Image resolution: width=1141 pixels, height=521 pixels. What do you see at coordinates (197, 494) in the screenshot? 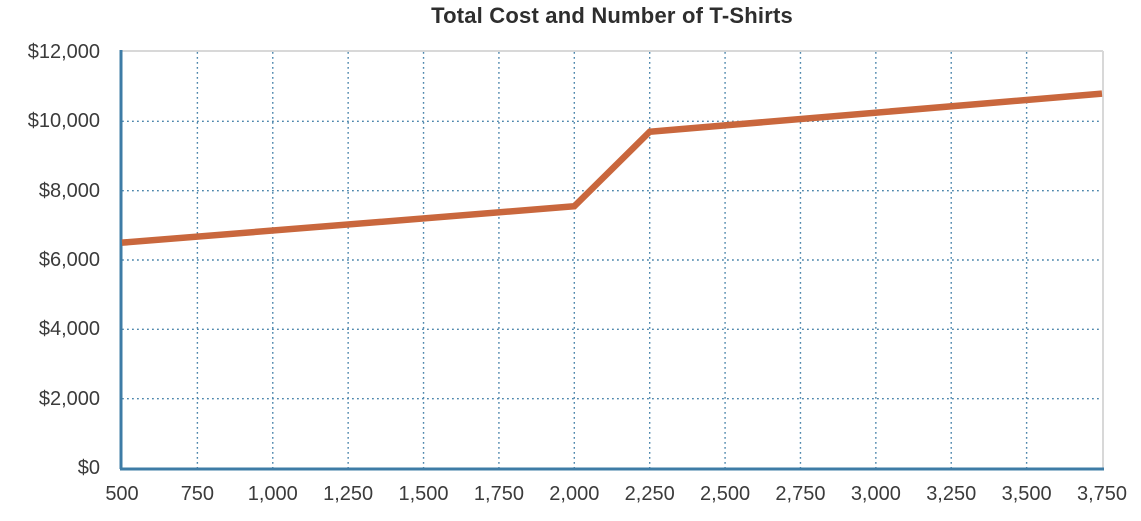
I see `x-tick-label: 750` at bounding box center [197, 494].